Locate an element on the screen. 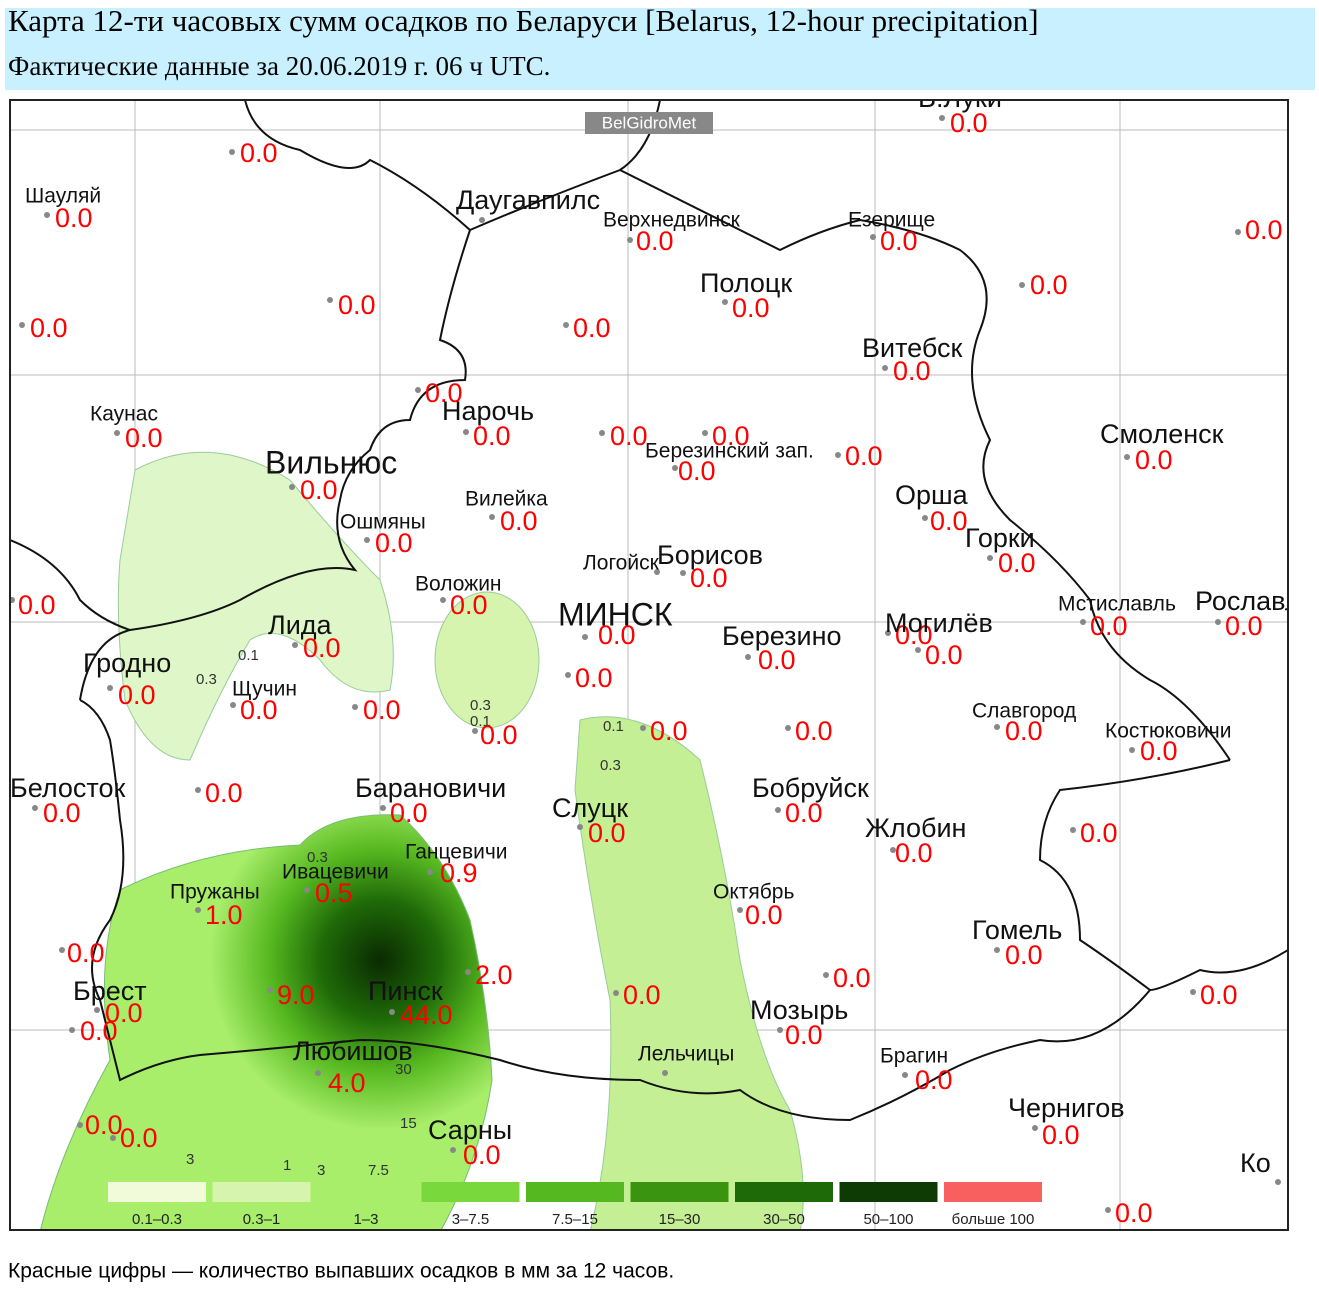  station-name: Брест is located at coordinates (110, 991).